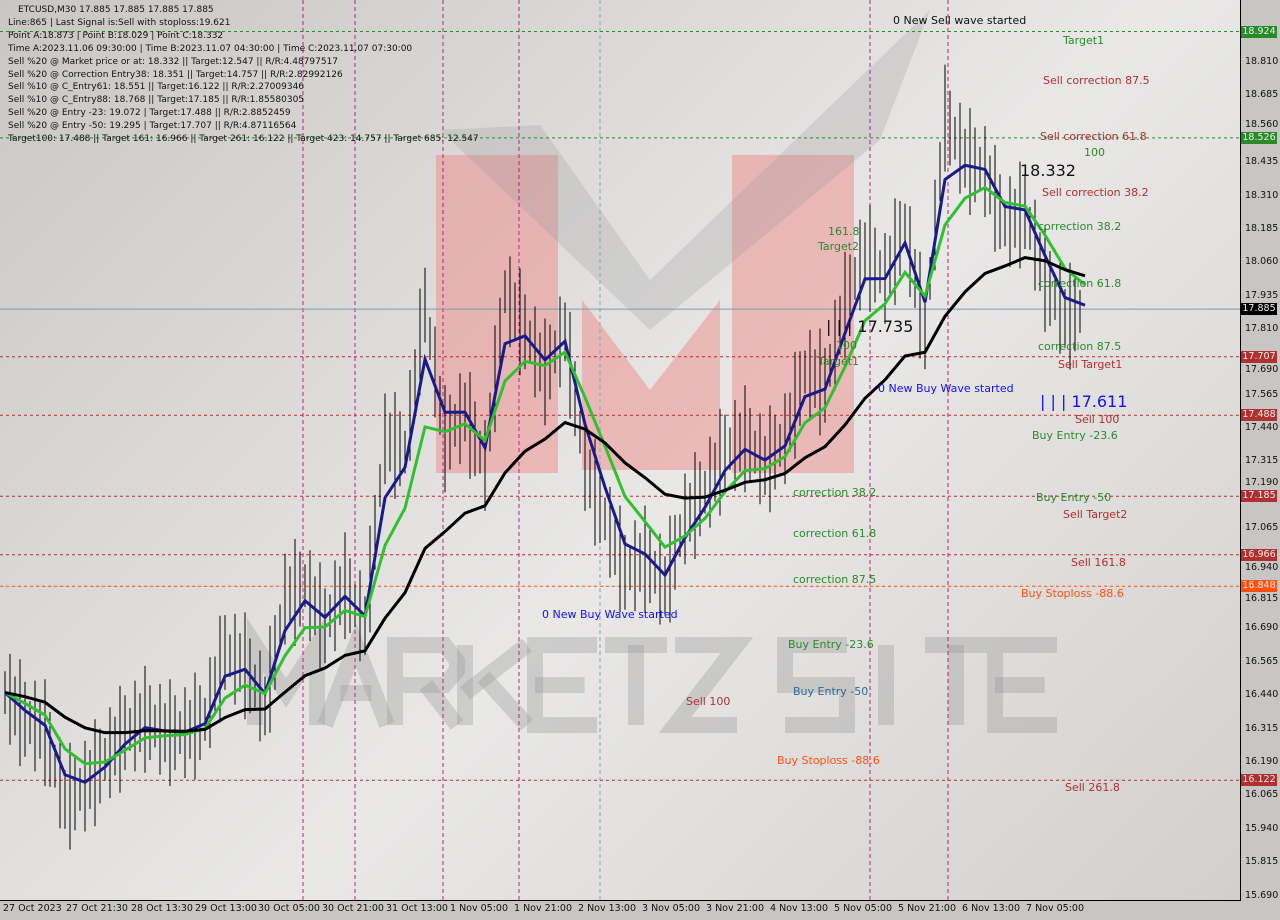 This screenshot has height=920, width=1280. What do you see at coordinates (289, 908) in the screenshot?
I see `x-tick-label: 30 Oct 05:00` at bounding box center [289, 908].